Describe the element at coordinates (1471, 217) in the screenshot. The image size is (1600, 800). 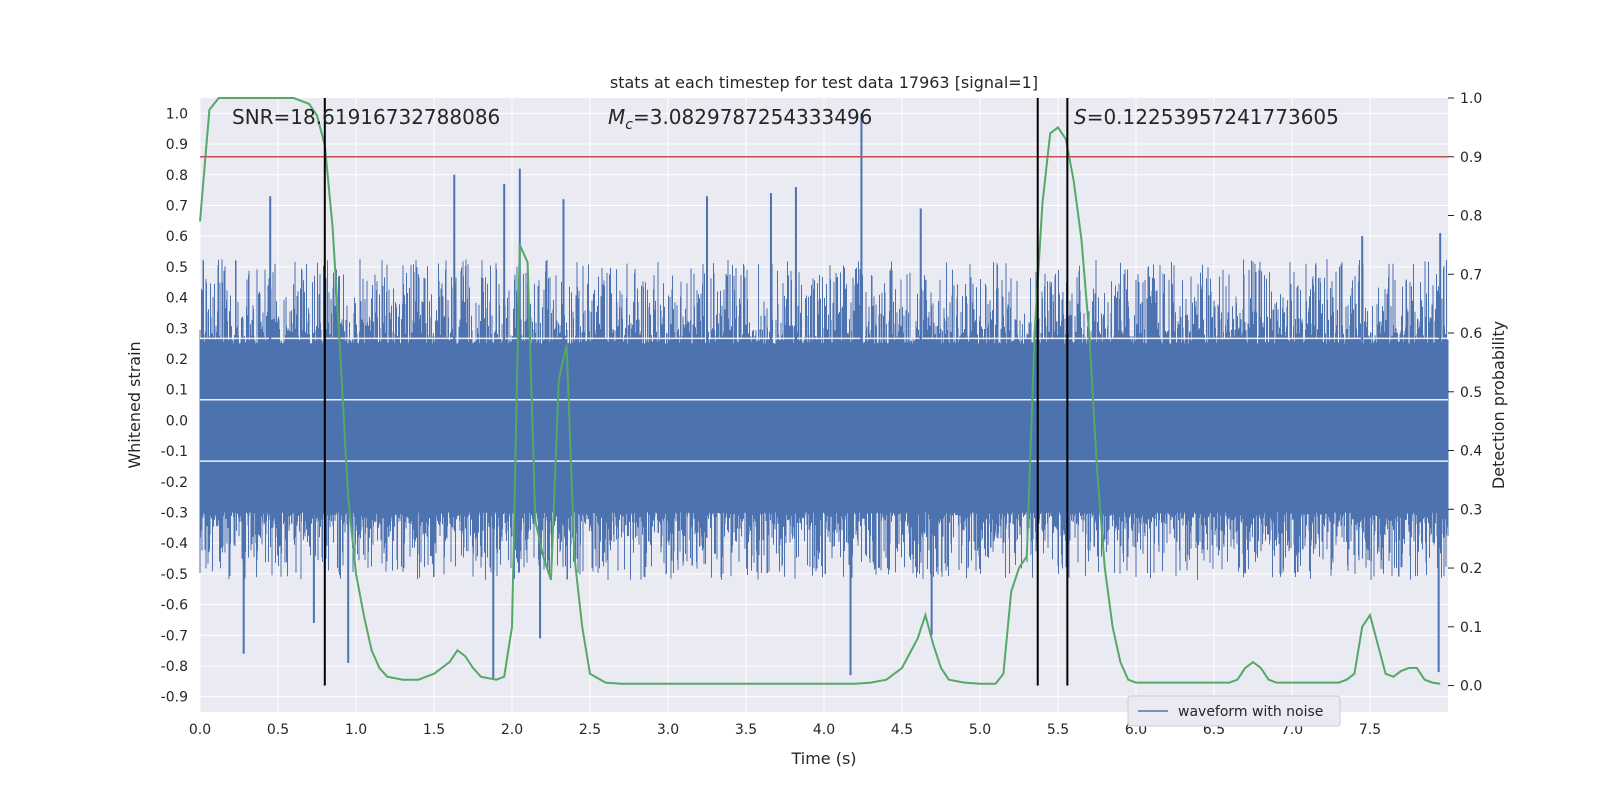
I see `y-right-tick-label: 0.8` at that location.